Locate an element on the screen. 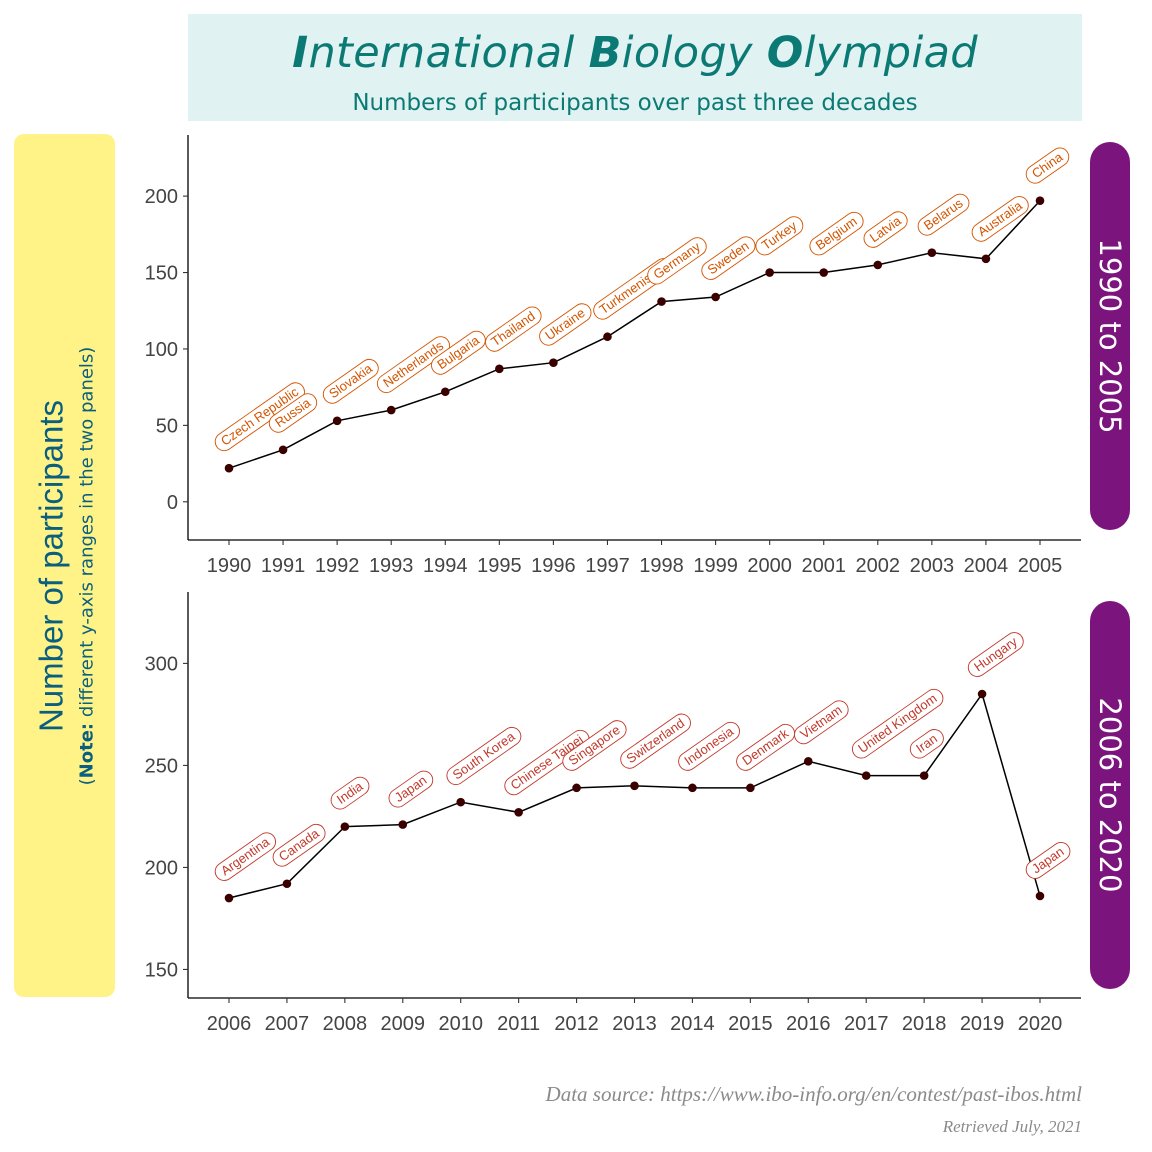 Image resolution: width=1152 pixels, height=1152 pixels. data-label: Belgium is located at coordinates (836, 233).